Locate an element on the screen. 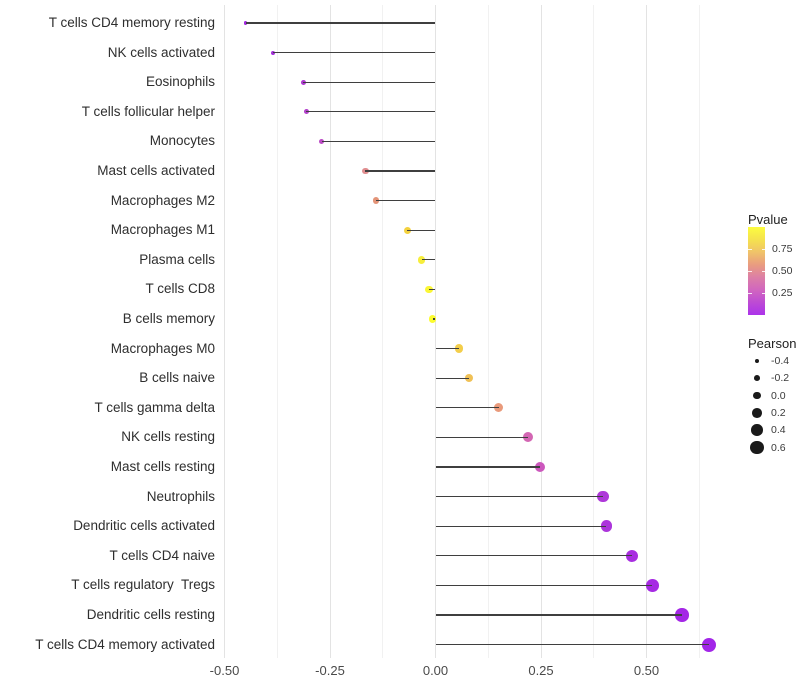 Image resolution: width=800 pixels, height=700 pixels. x-axis-tick-label: -0.50 is located at coordinates (224, 670).